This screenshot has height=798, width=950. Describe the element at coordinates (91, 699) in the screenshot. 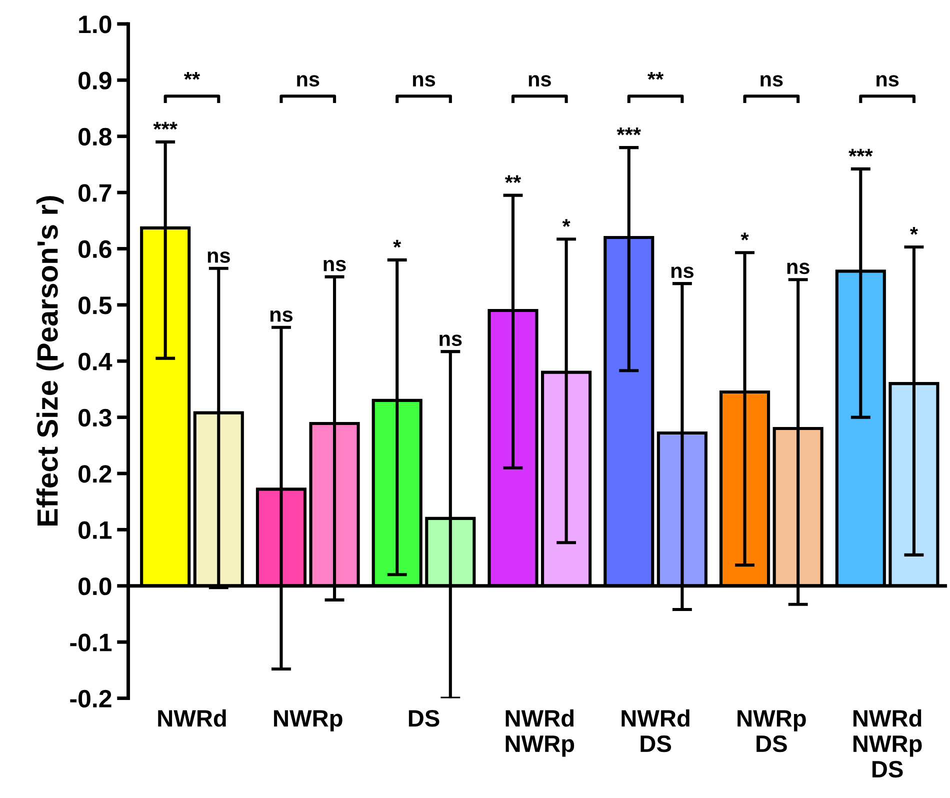

I see `y-tick-label: -0.2` at that location.